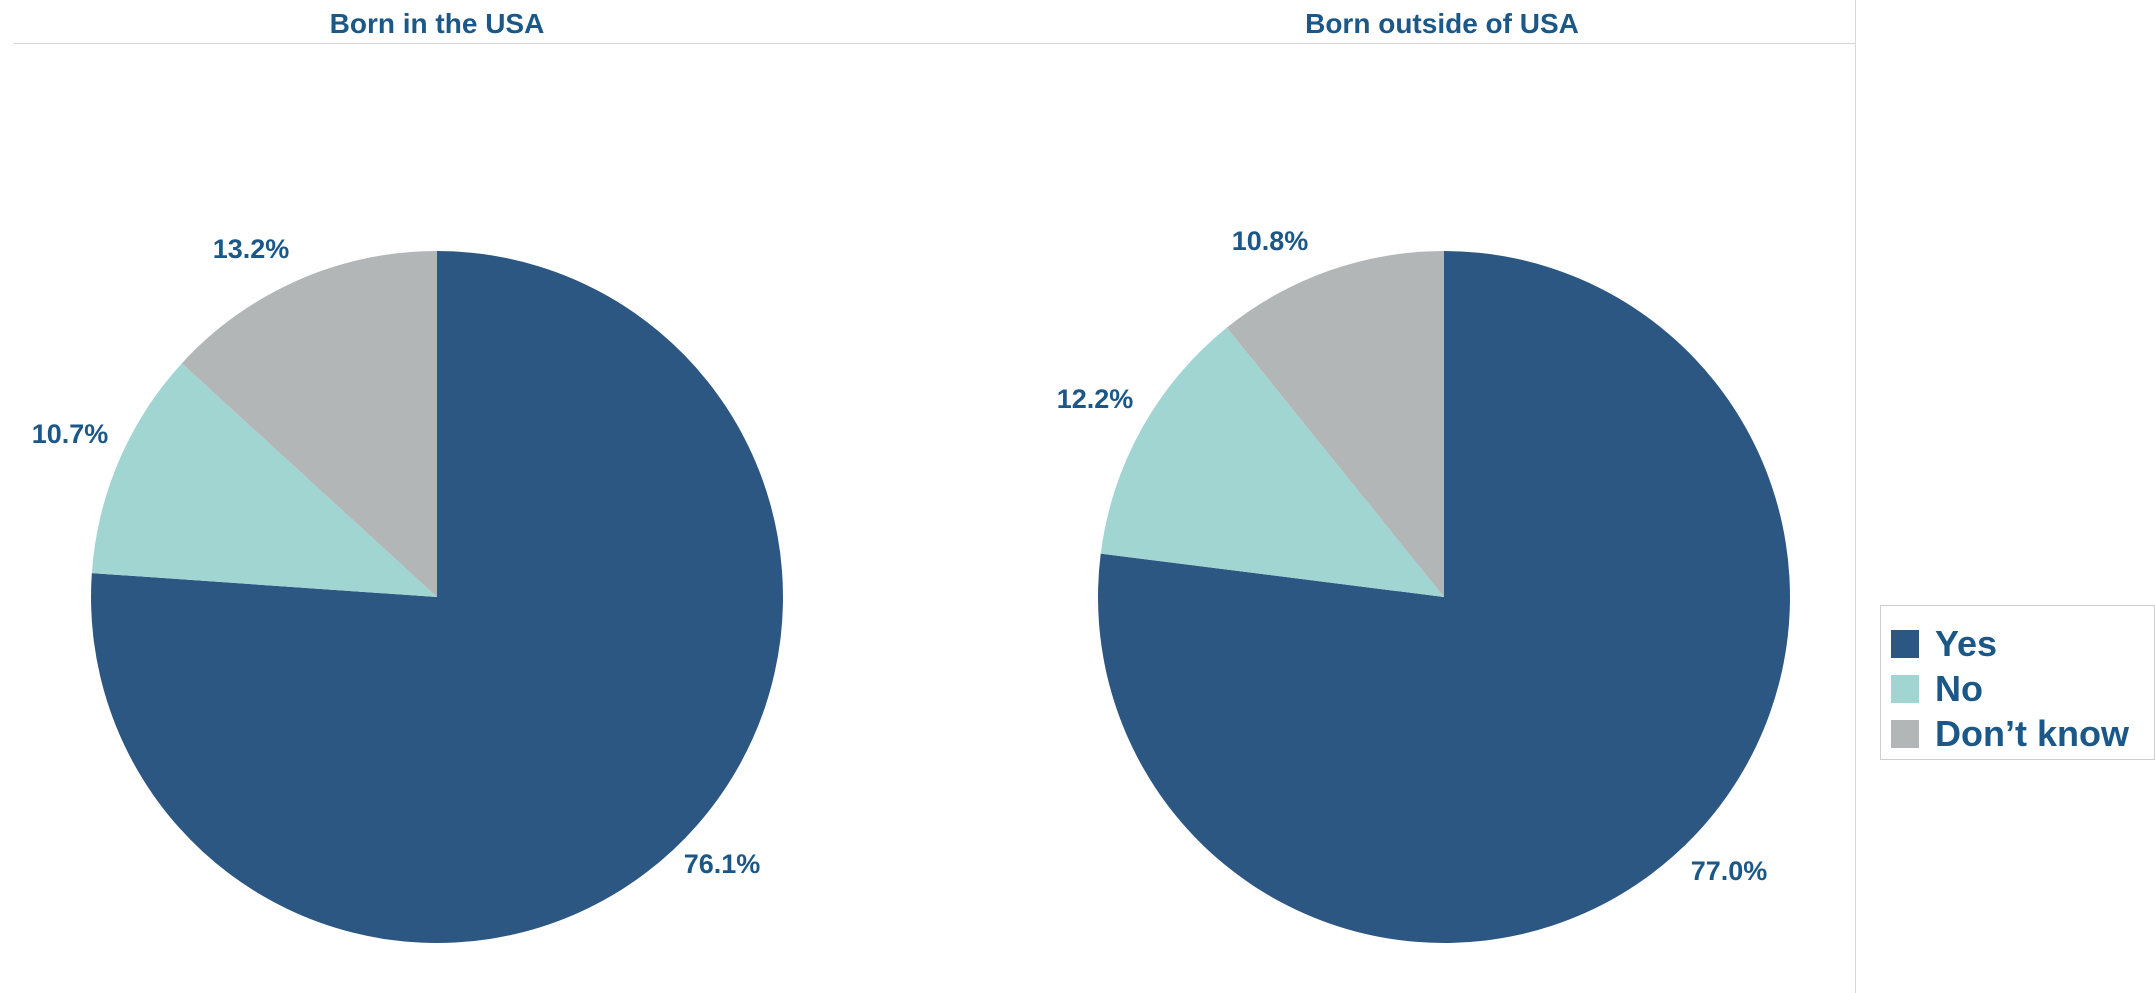 This screenshot has height=993, width=2155. What do you see at coordinates (1855, 496) in the screenshot?
I see `panel-divider` at bounding box center [1855, 496].